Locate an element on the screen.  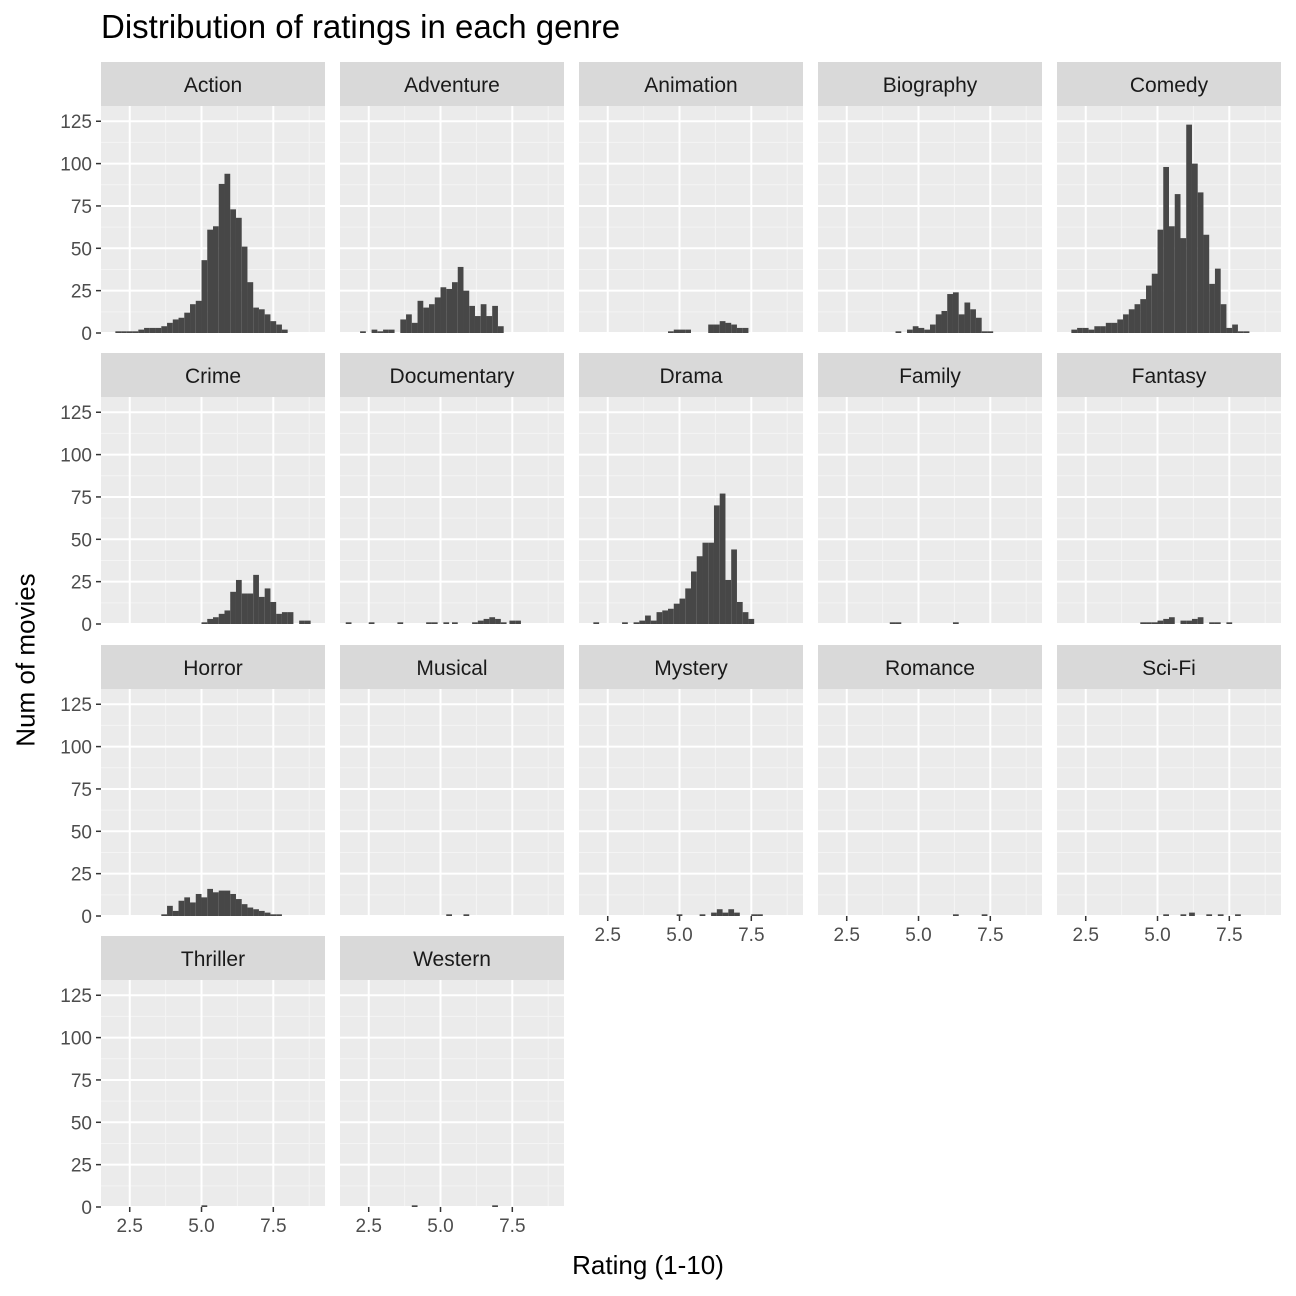
strip-sci-fi is located at coordinates (1169, 667).